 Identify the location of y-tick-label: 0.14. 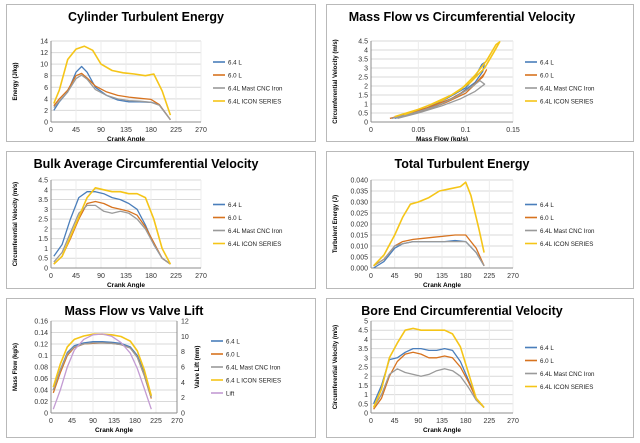
(41, 333).